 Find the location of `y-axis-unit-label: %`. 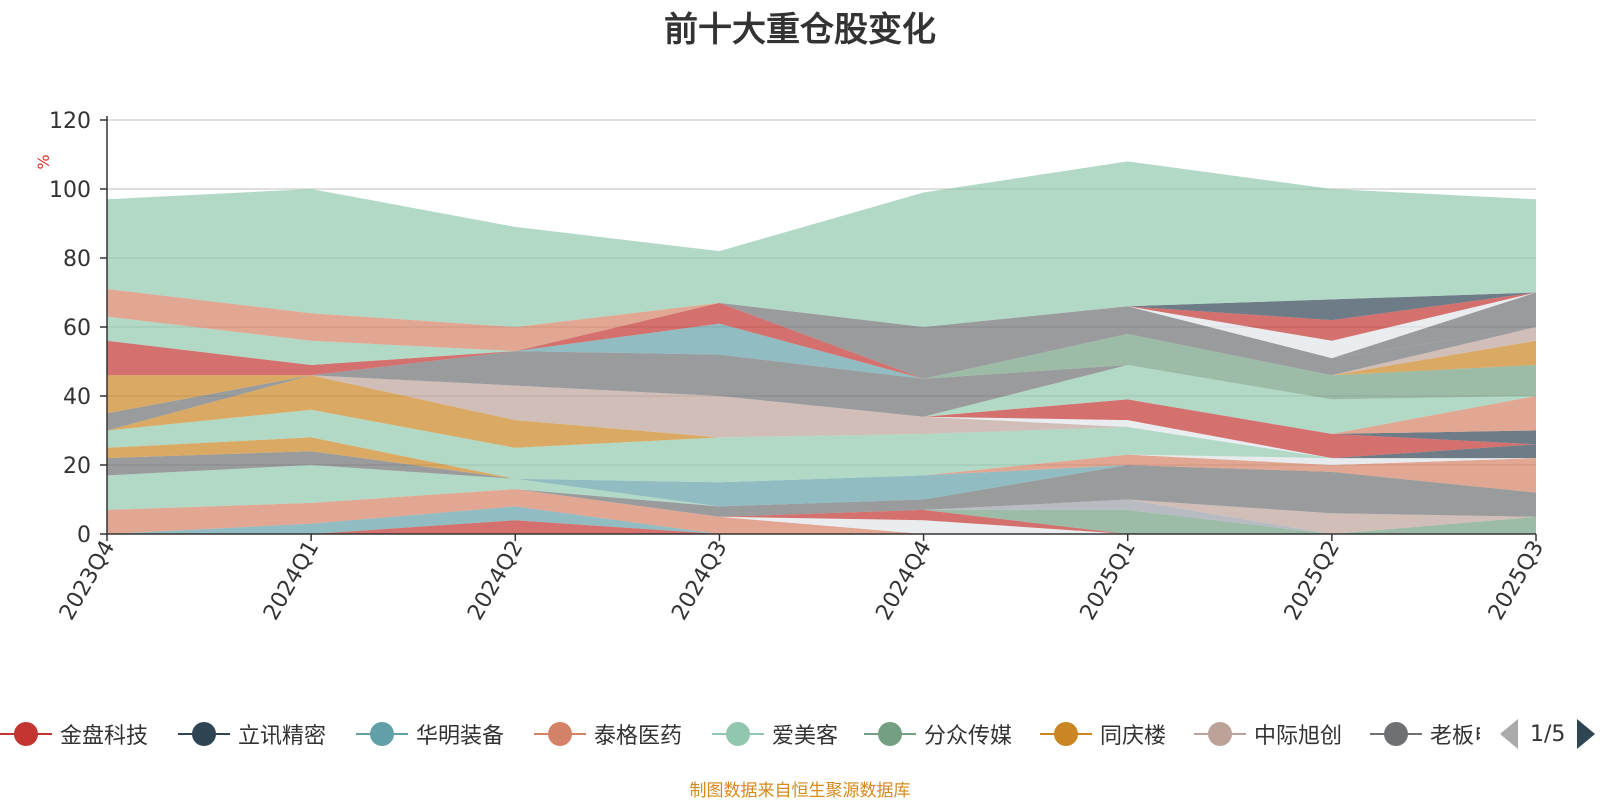

y-axis-unit-label: % is located at coordinates (43, 161).